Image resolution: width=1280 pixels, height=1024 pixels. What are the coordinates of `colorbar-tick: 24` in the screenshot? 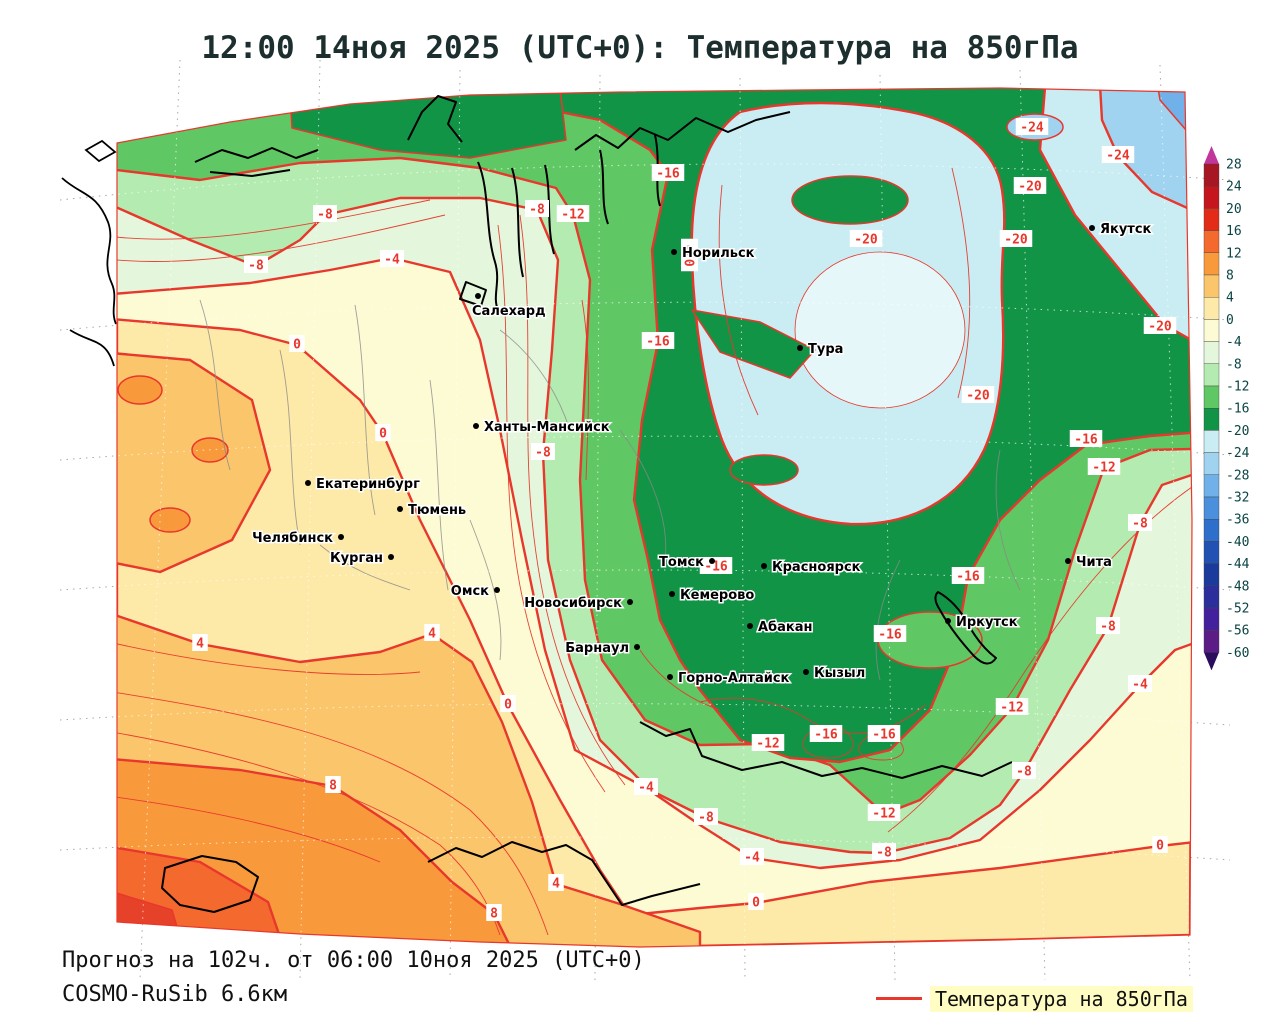 It's located at (1234, 187).